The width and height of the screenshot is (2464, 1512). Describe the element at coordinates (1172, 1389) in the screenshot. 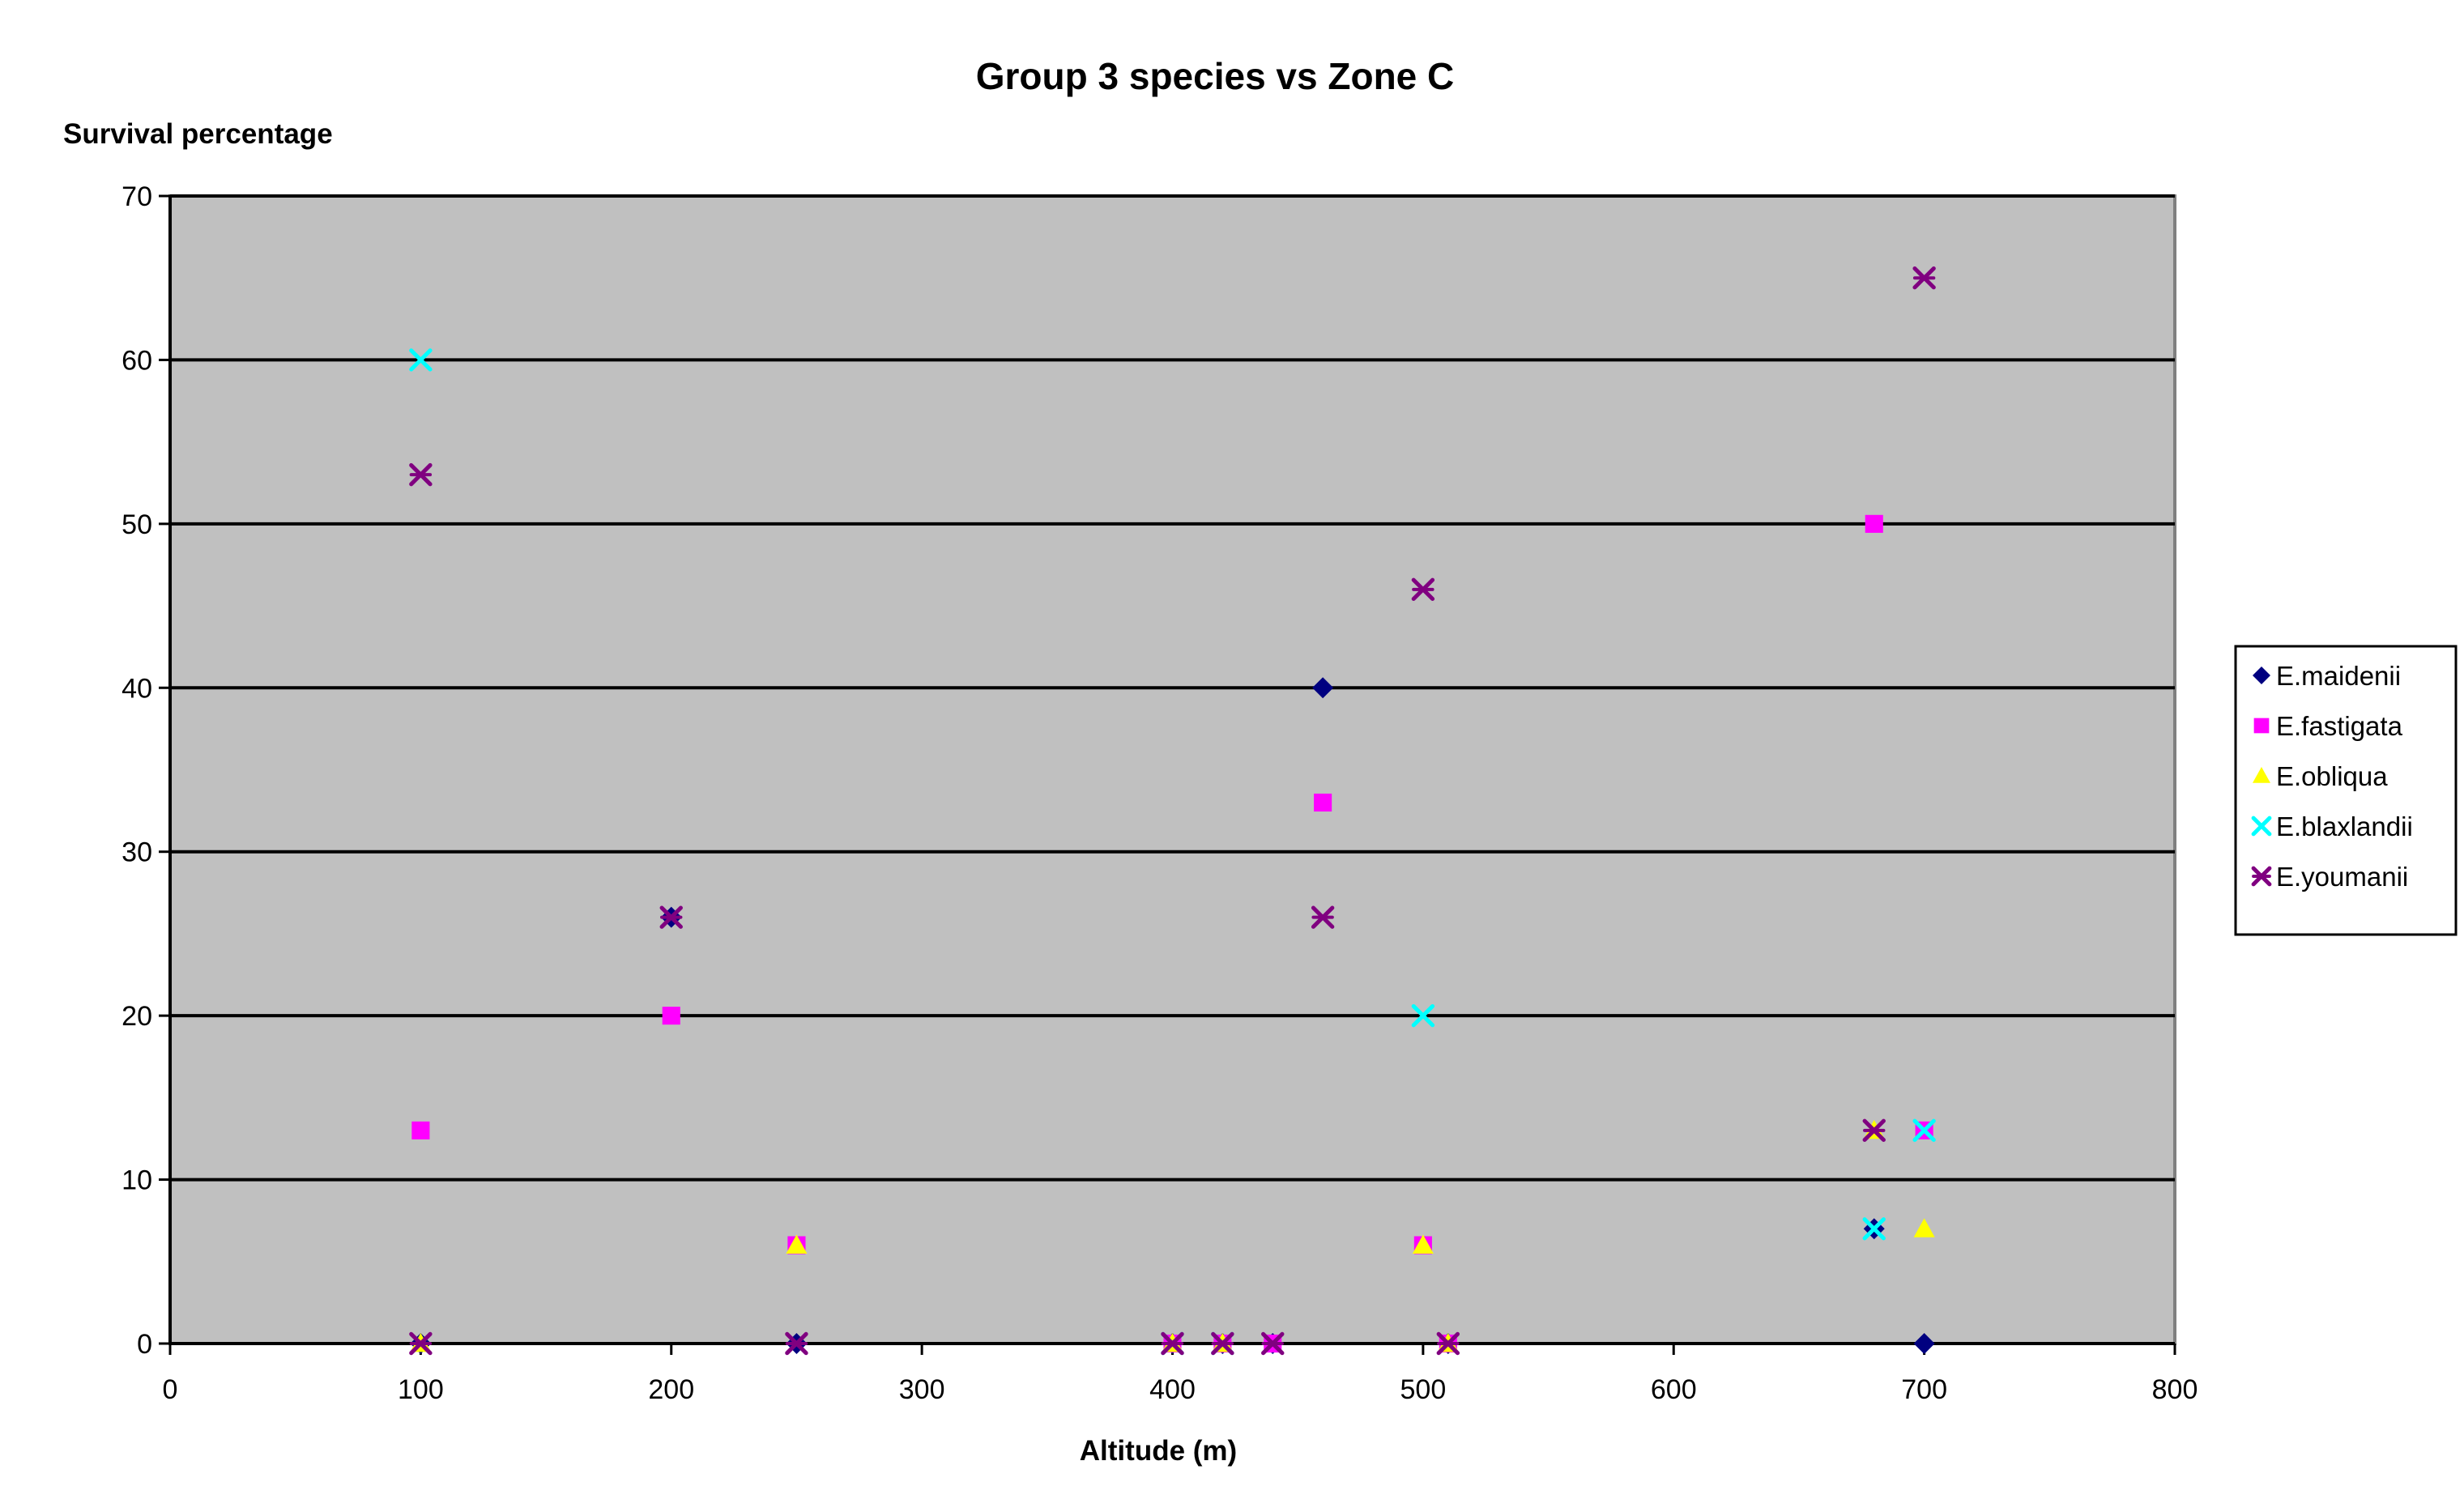

I see `x-tick-label-400: 400` at that location.